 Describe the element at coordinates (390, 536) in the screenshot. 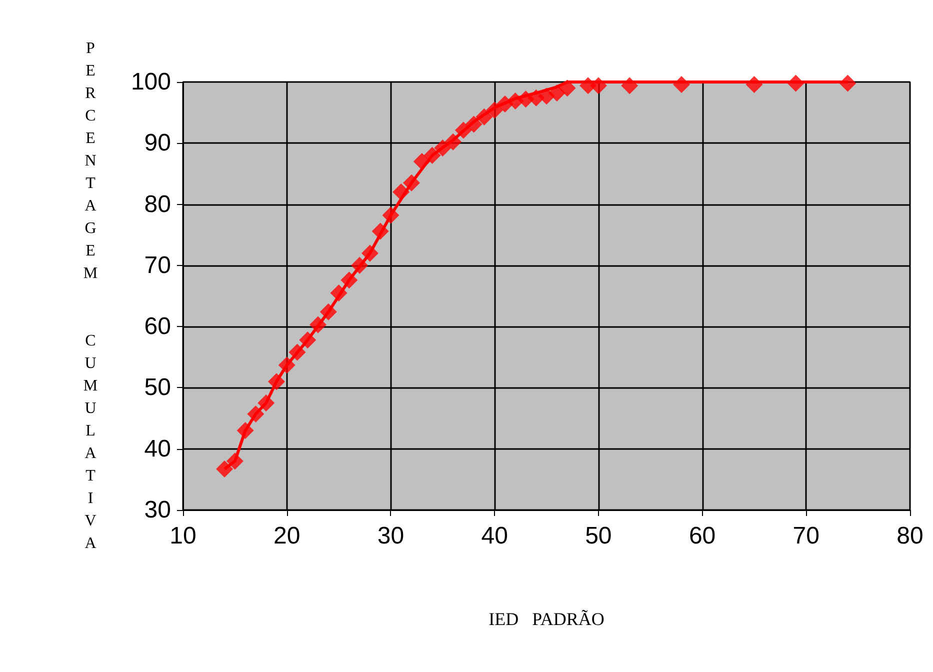

I see `x-tick-label: 30` at that location.